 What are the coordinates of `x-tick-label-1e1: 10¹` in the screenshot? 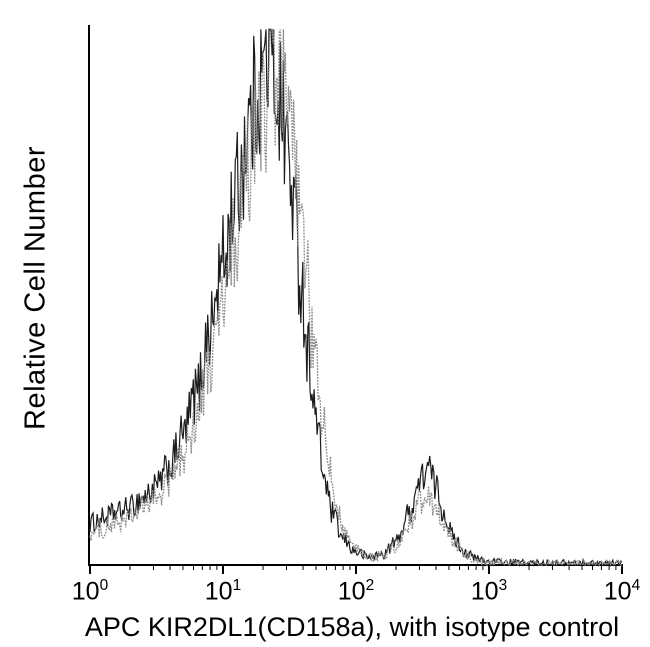 It's located at (223, 591).